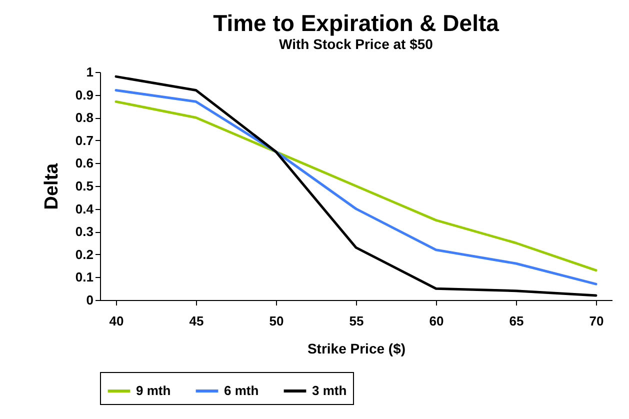  Describe the element at coordinates (116, 321) in the screenshot. I see `x-tick-label: 40` at that location.